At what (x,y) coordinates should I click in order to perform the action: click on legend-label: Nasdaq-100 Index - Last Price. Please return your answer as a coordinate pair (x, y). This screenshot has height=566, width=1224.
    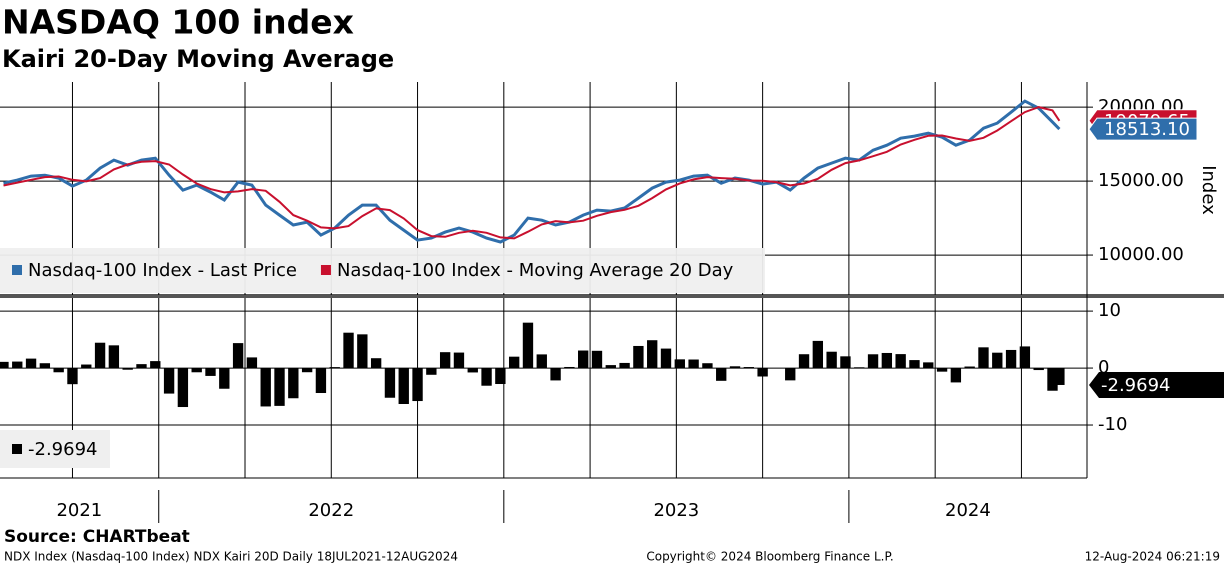
    Looking at the image, I should click on (162, 270).